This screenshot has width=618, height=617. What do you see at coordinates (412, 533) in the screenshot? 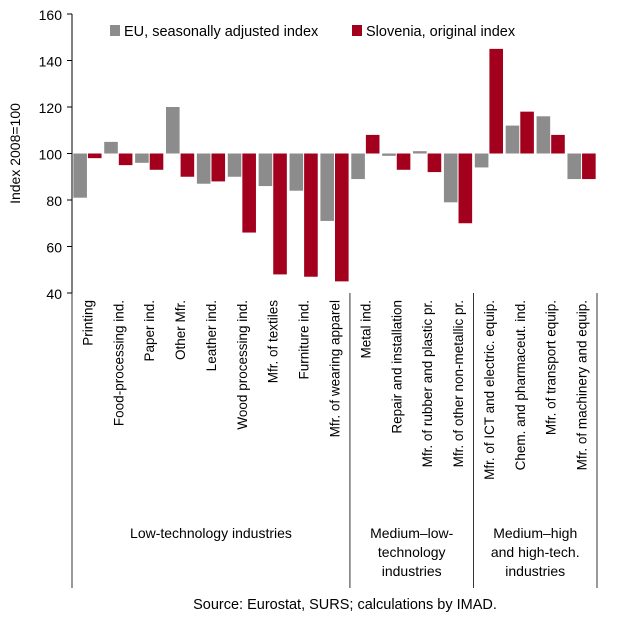
I see `group-label: Medium–low-` at bounding box center [412, 533].